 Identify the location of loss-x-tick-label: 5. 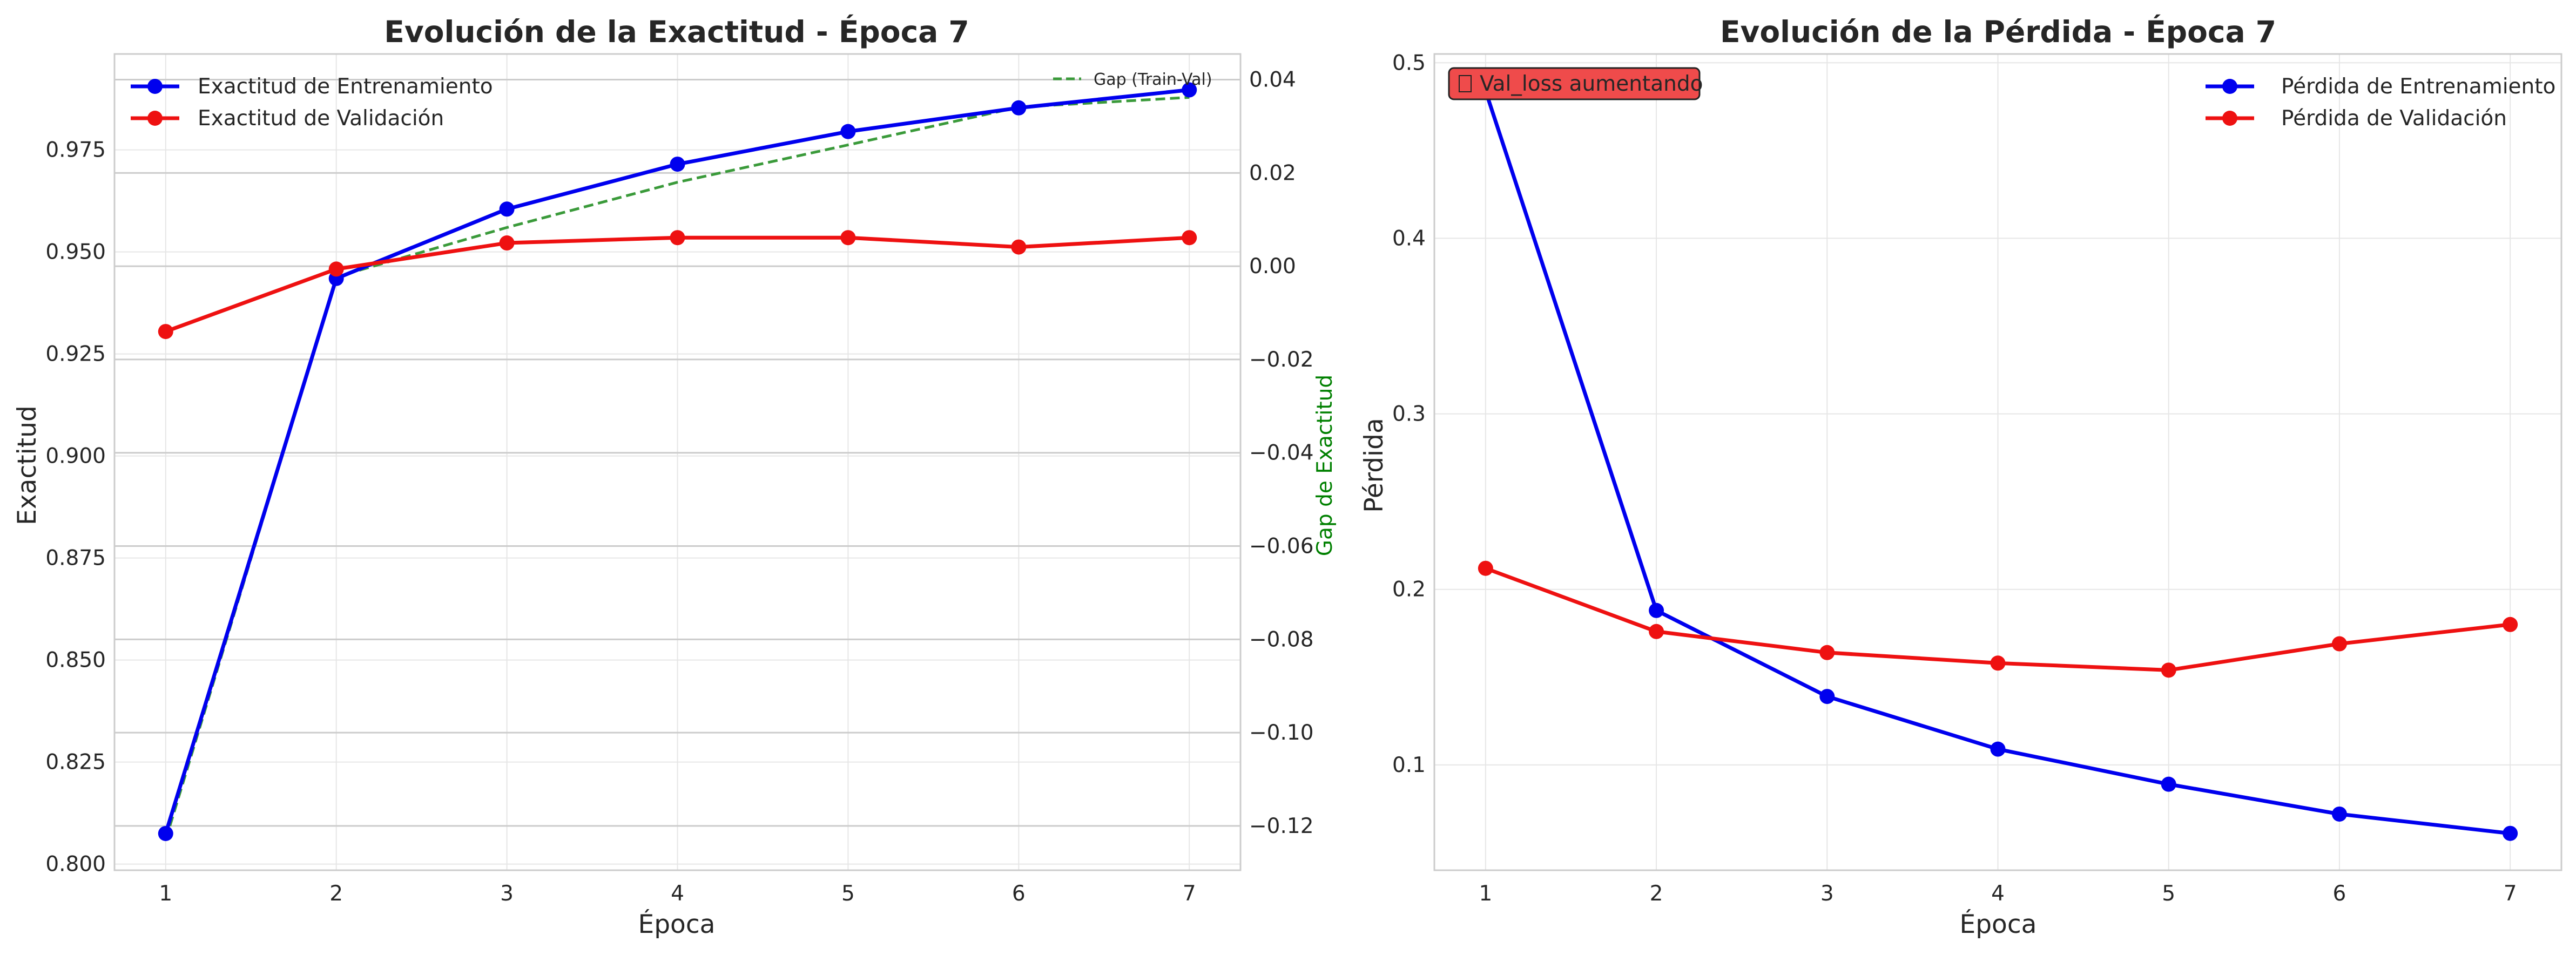
(2168, 894).